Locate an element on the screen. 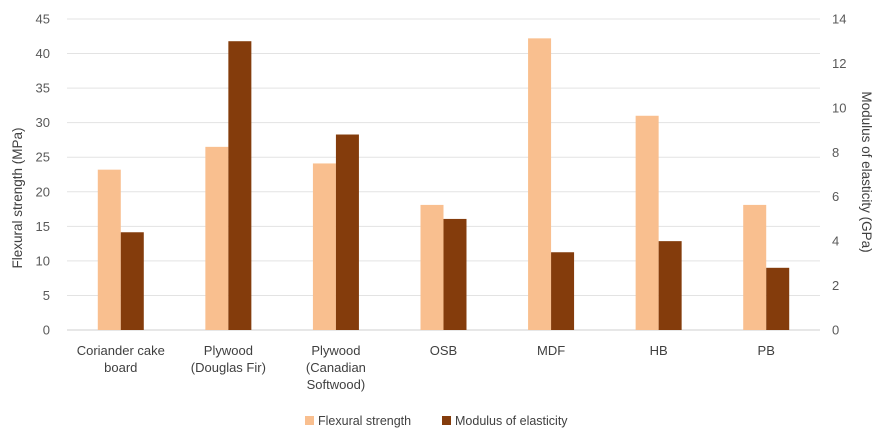 The width and height of the screenshot is (872, 430). right-tick-label: 10 is located at coordinates (839, 107).